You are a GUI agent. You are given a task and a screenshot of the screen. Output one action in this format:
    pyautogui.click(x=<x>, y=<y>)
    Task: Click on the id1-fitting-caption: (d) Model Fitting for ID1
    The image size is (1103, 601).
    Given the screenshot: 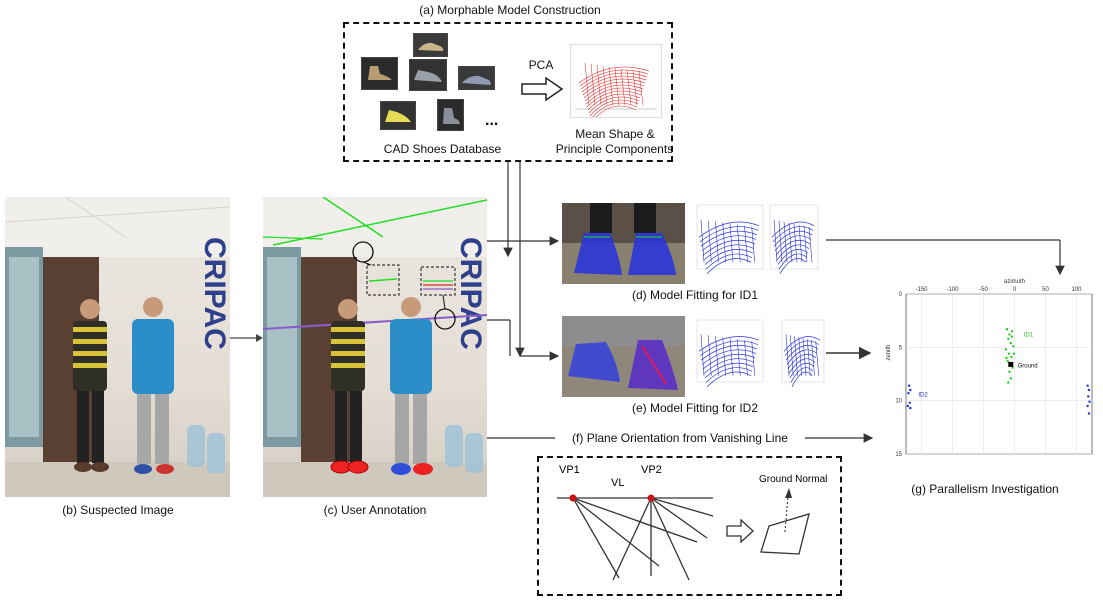 What is the action you would take?
    pyautogui.click(x=695, y=295)
    